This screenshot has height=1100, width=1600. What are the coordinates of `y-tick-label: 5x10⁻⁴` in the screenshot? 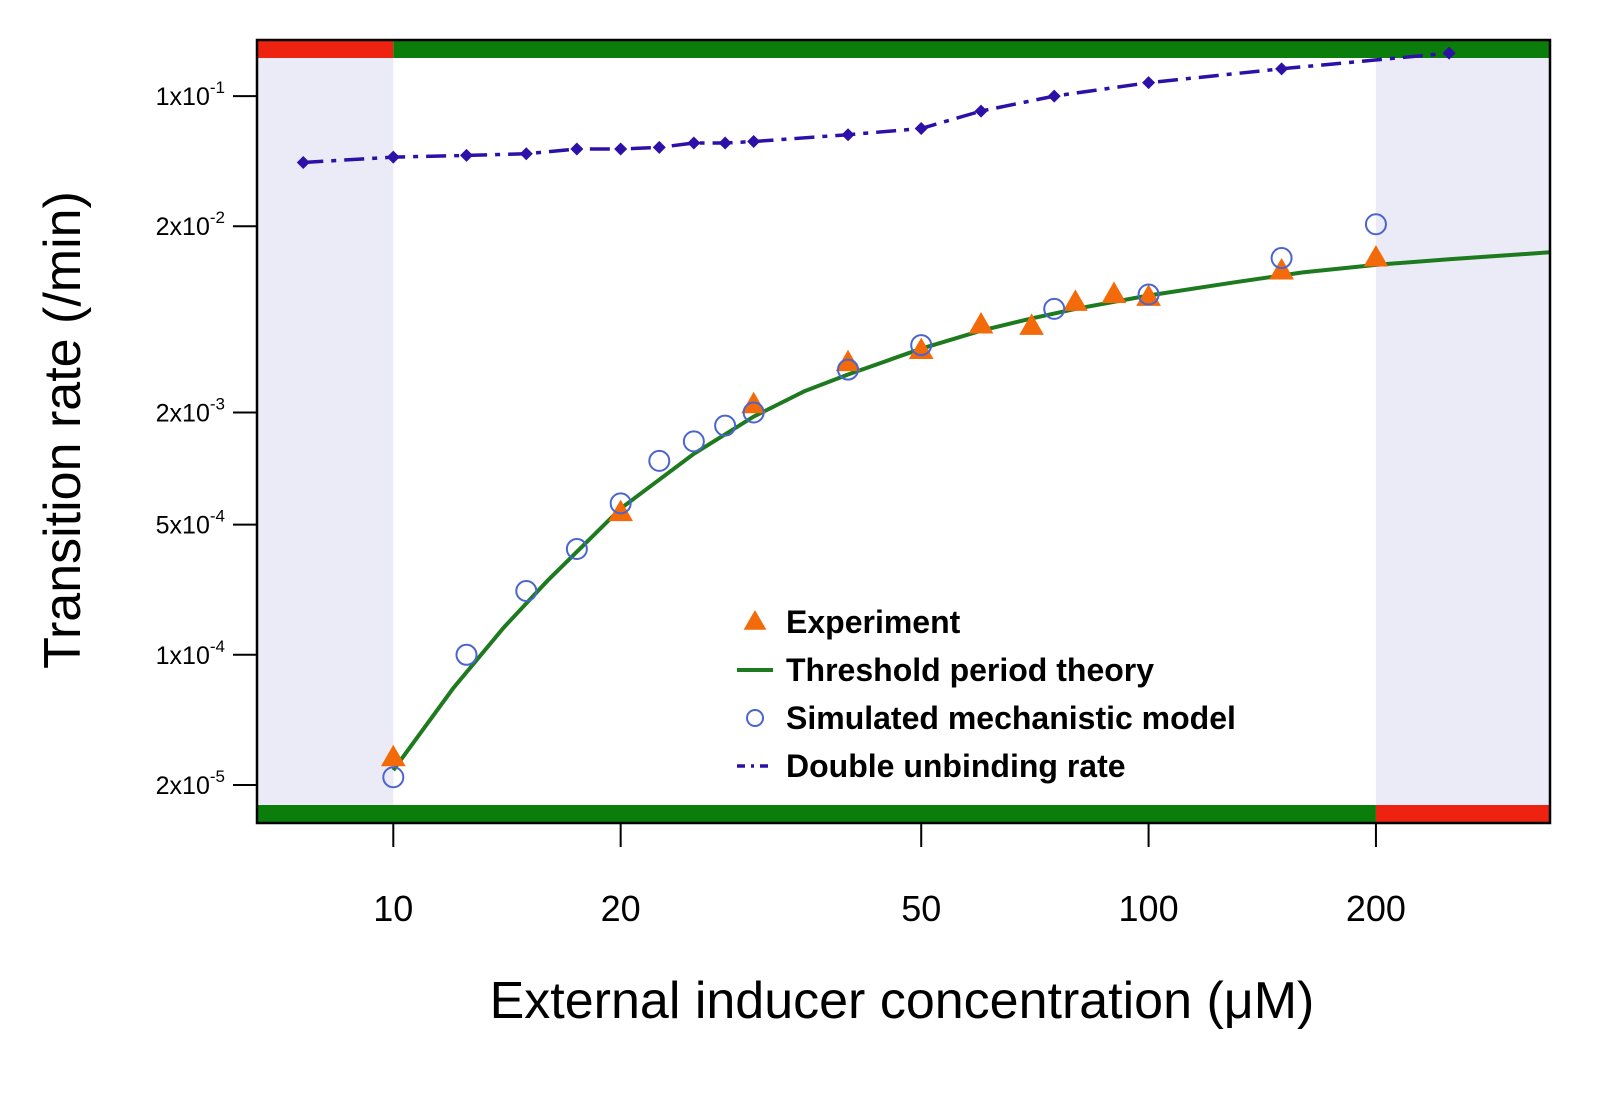 It's located at (190, 523).